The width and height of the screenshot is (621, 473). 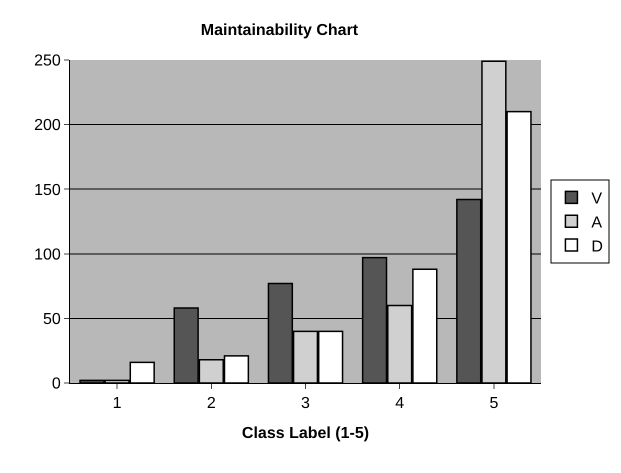 What do you see at coordinates (211, 403) in the screenshot?
I see `x-tick-label: 2` at bounding box center [211, 403].